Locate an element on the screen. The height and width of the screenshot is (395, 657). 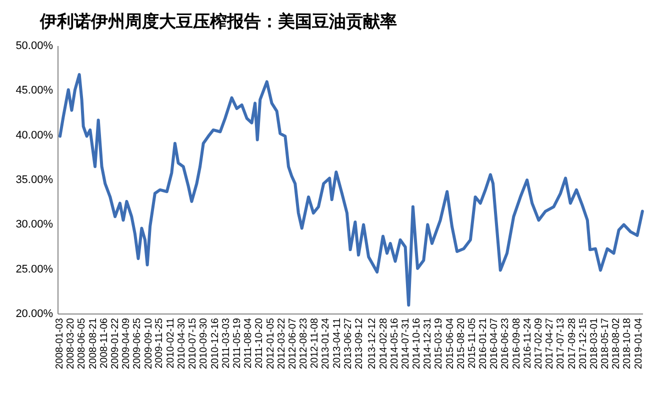
x-tick-label: 2017-07-13 is located at coordinates (561, 344).